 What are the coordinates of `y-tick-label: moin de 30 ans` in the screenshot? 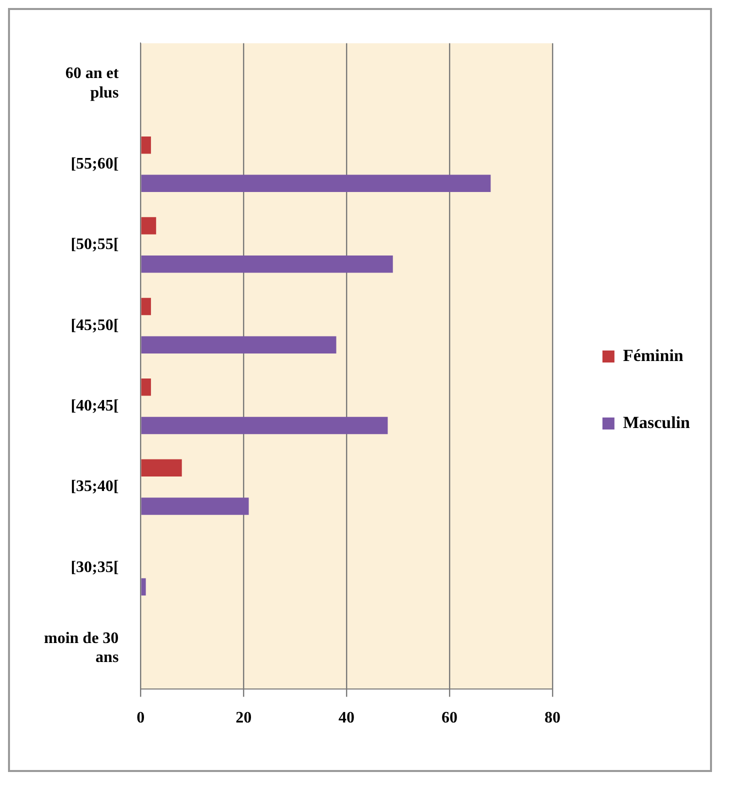 It's located at (81, 648).